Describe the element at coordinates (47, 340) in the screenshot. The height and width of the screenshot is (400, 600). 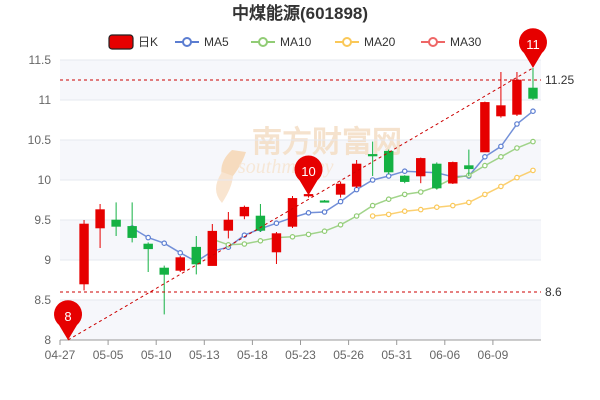
I see `y-tick-label: 8` at that location.